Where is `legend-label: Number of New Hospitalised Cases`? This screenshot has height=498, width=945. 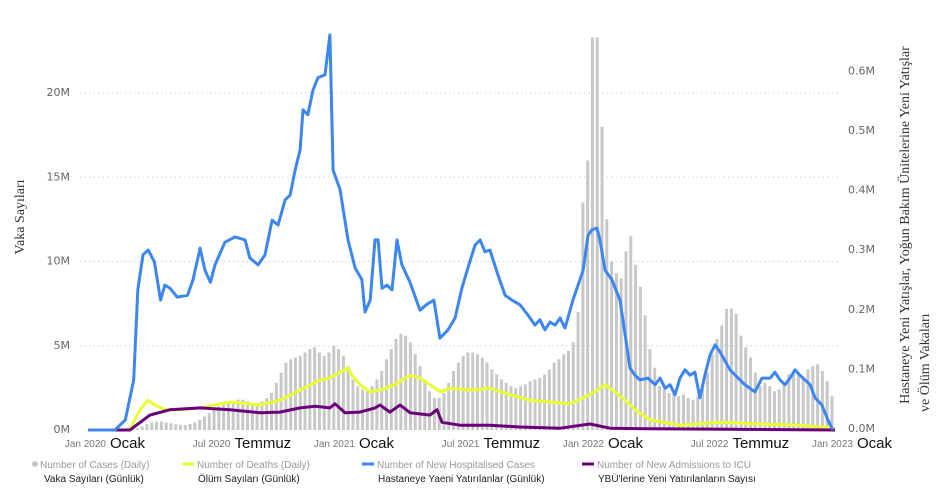
legend-label: Number of New Hospitalised Cases is located at coordinates (456, 465).